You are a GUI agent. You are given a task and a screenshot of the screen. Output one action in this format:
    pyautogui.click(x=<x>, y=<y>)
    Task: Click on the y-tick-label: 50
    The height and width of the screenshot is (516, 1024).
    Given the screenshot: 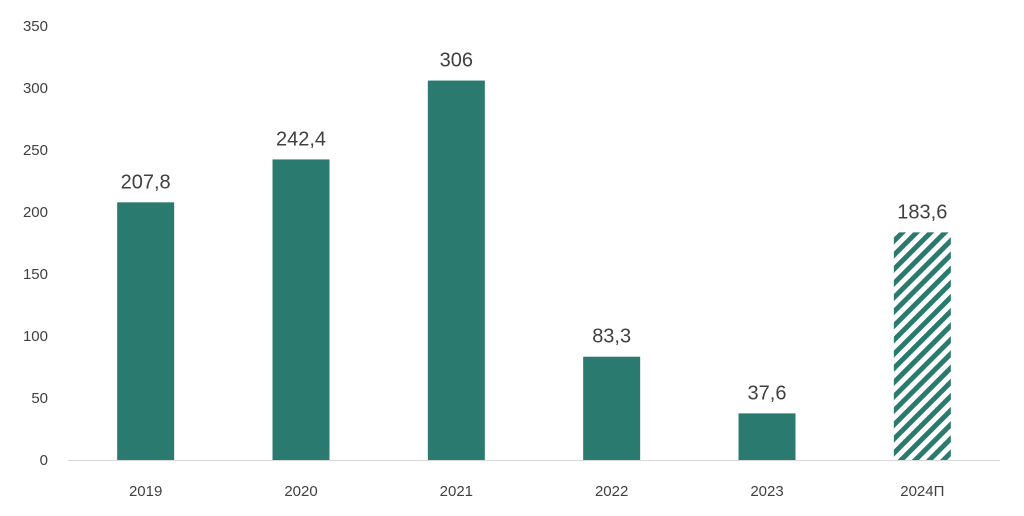 What is the action you would take?
    pyautogui.click(x=39, y=398)
    